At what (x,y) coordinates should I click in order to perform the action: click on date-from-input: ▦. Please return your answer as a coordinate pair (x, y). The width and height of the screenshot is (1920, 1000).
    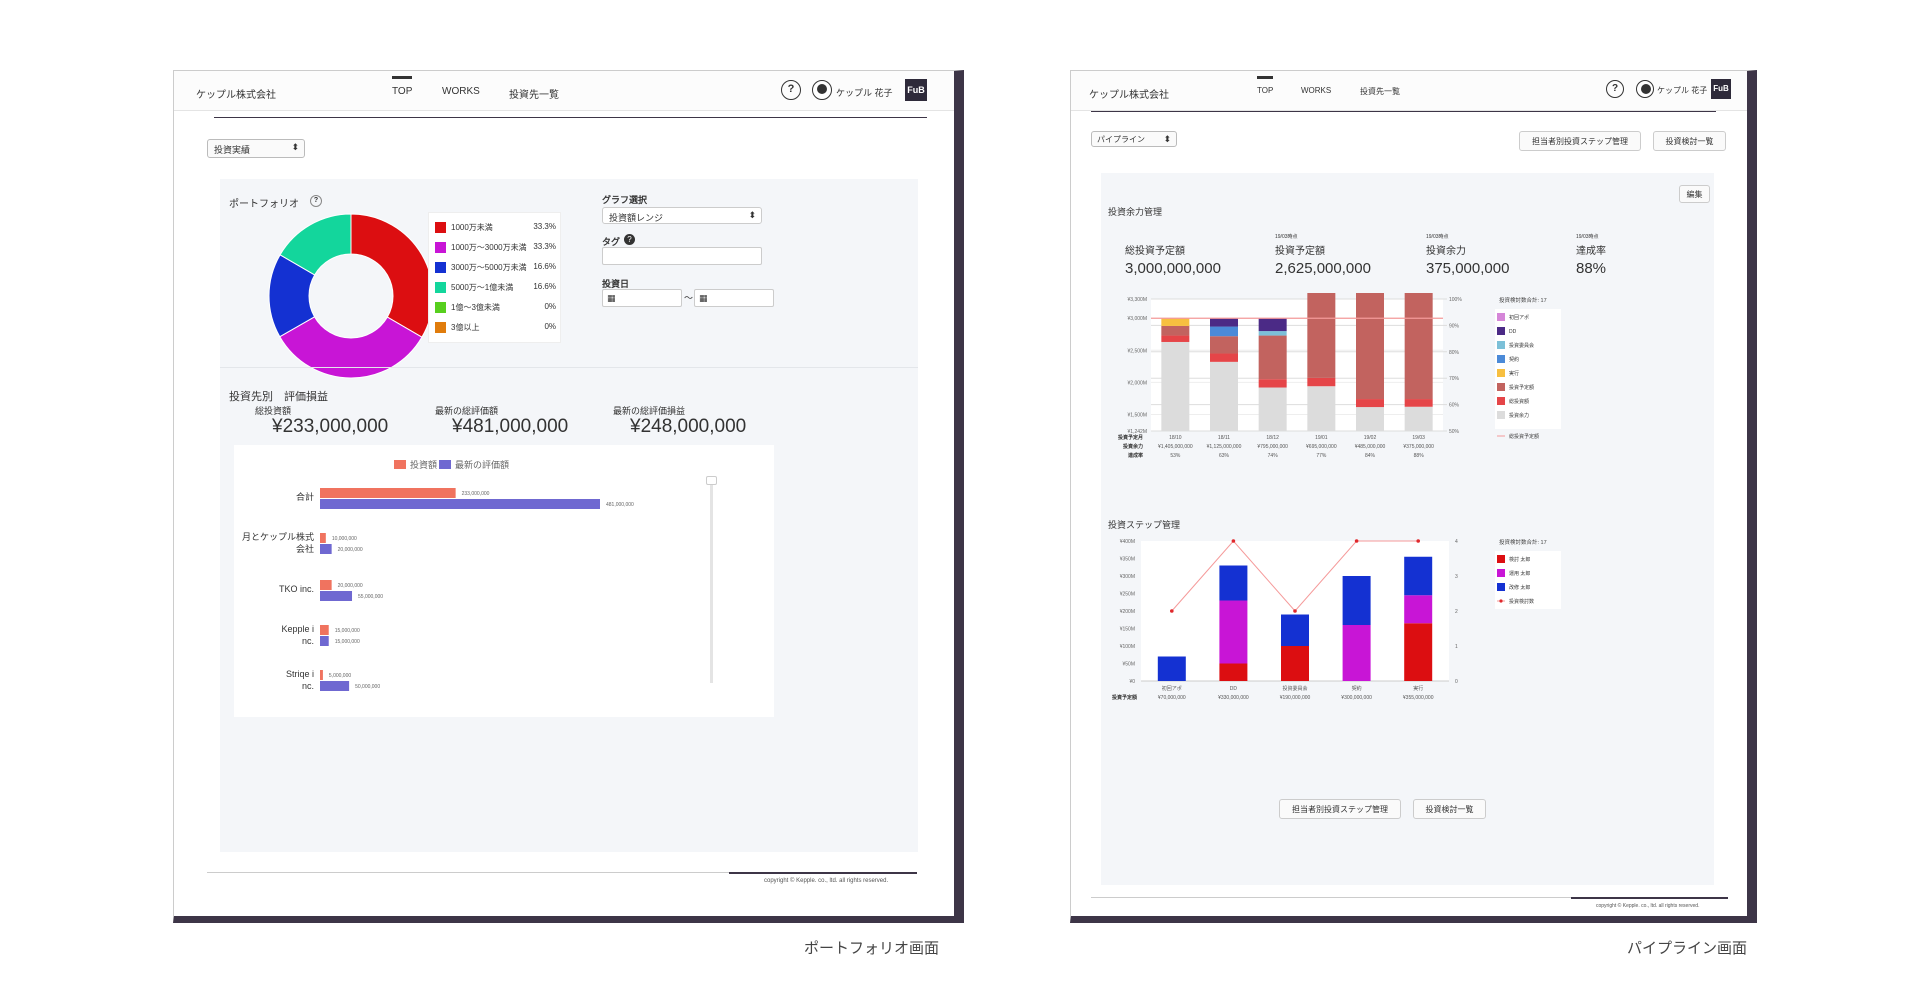
    Looking at the image, I should click on (642, 298).